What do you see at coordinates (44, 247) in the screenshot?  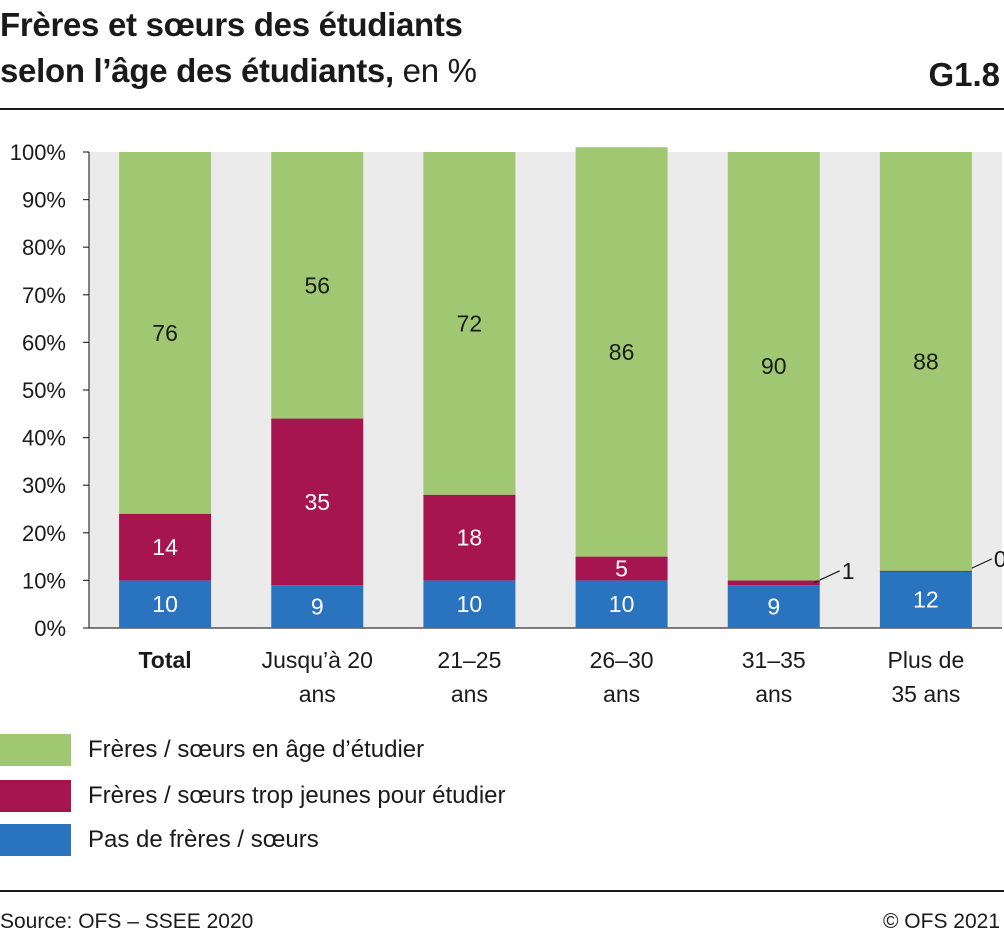 I see `y-tick-label: 80%` at bounding box center [44, 247].